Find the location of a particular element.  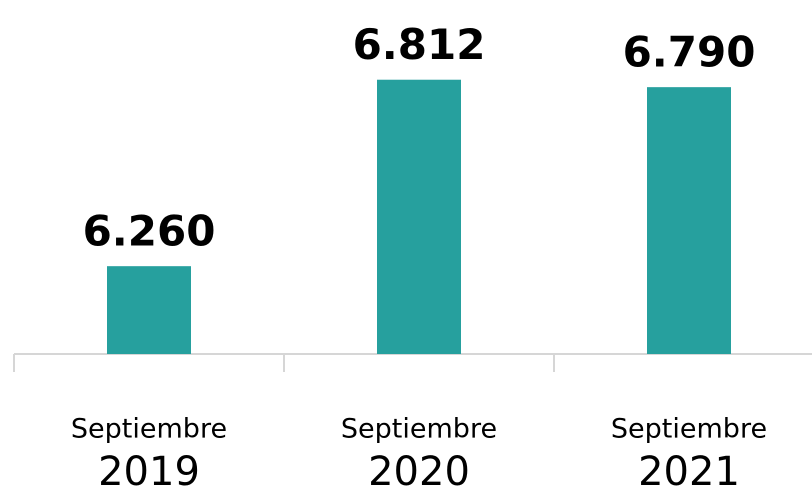

x-tick-label: 2020 is located at coordinates (419, 471).